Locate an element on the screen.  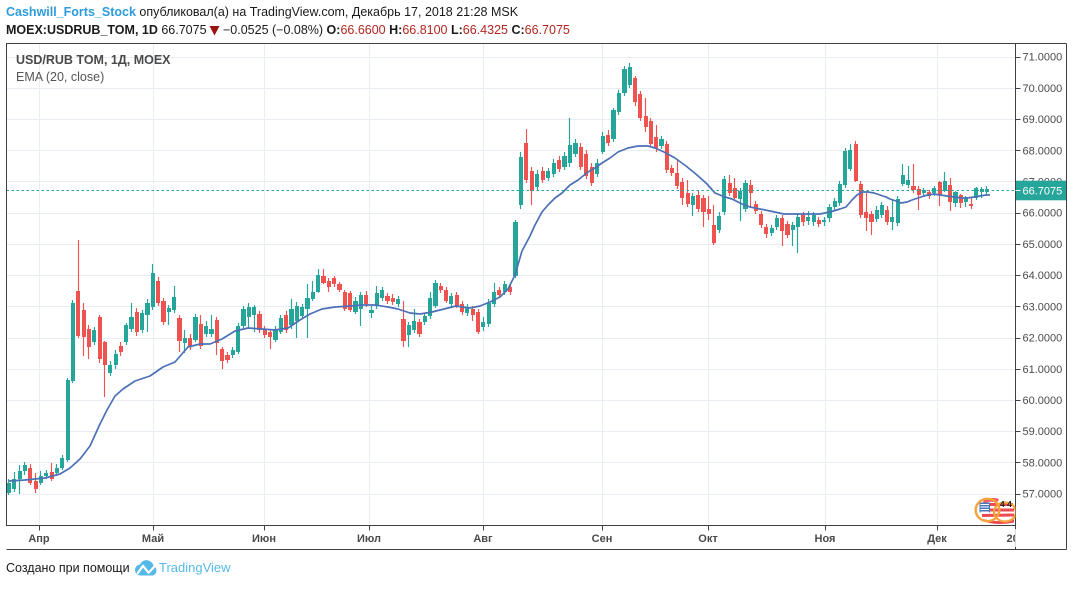
svg-text: 57.0000 is located at coordinates (1043, 495).